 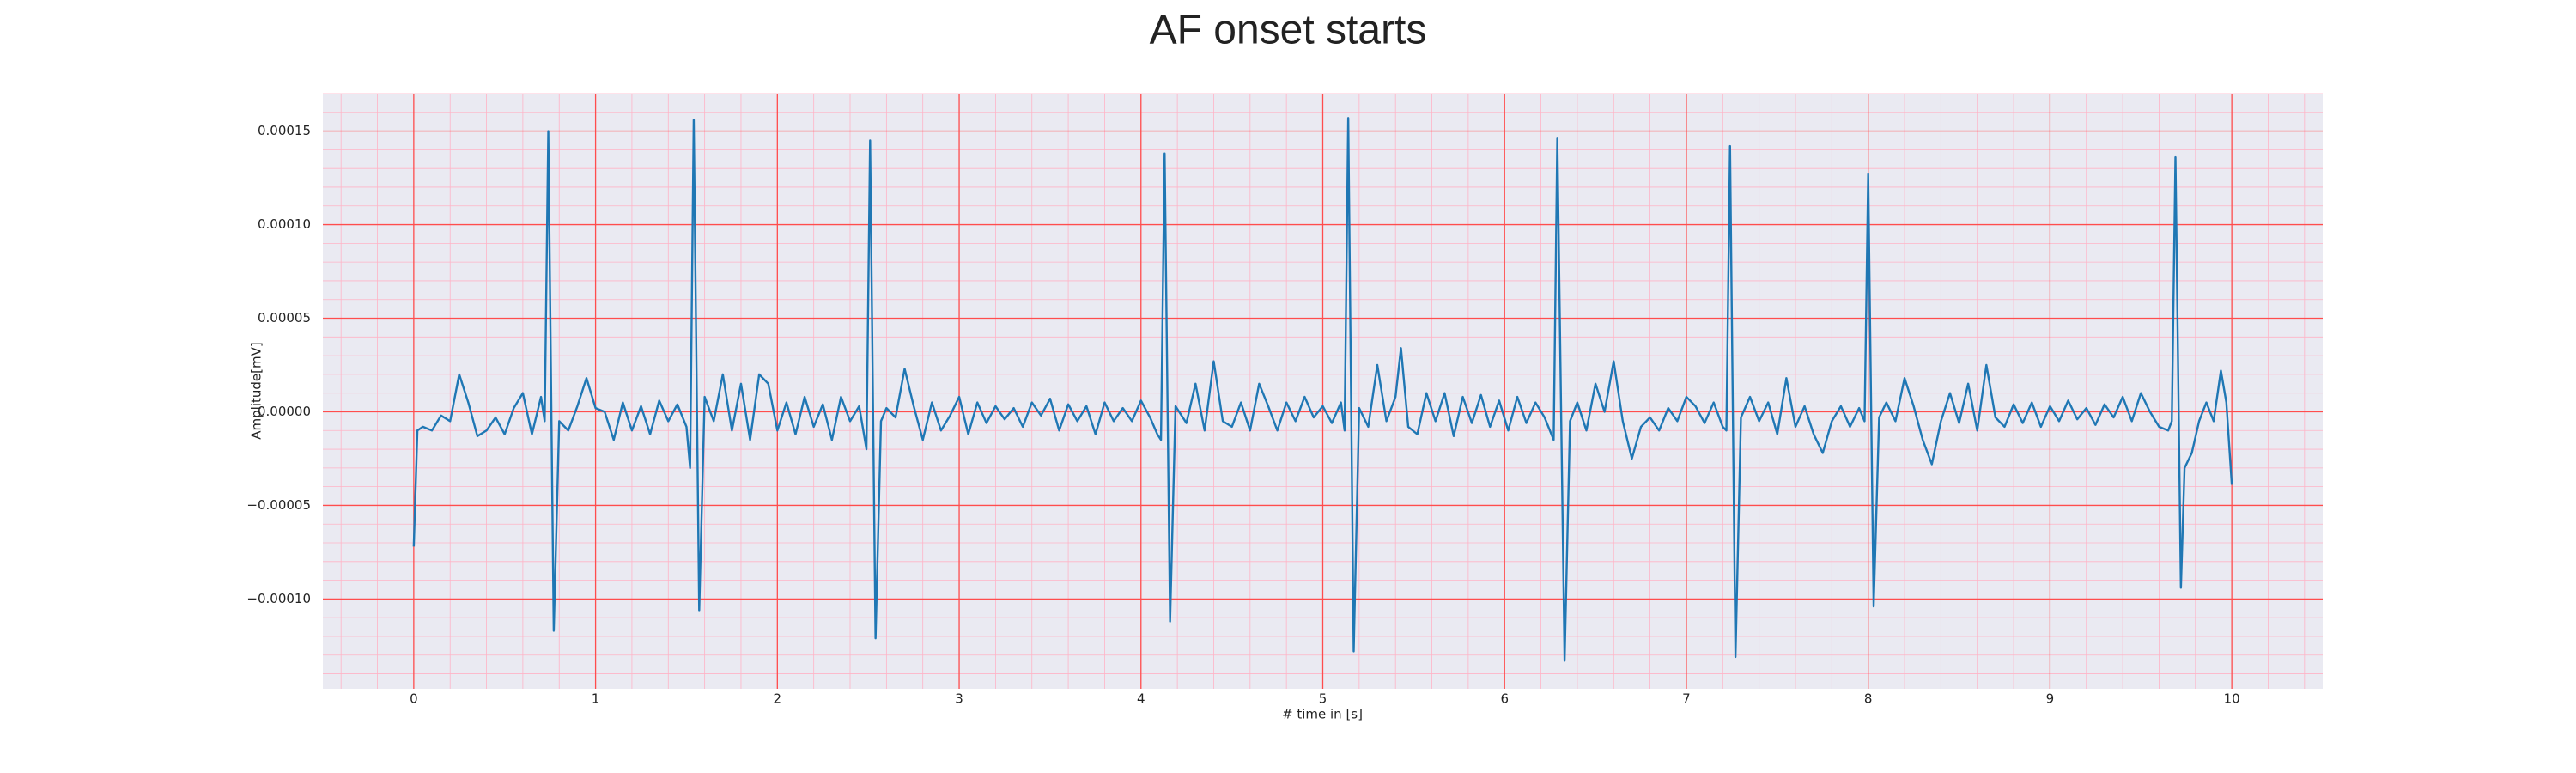 I want to click on x-tick-label: 1, so click(x=596, y=699).